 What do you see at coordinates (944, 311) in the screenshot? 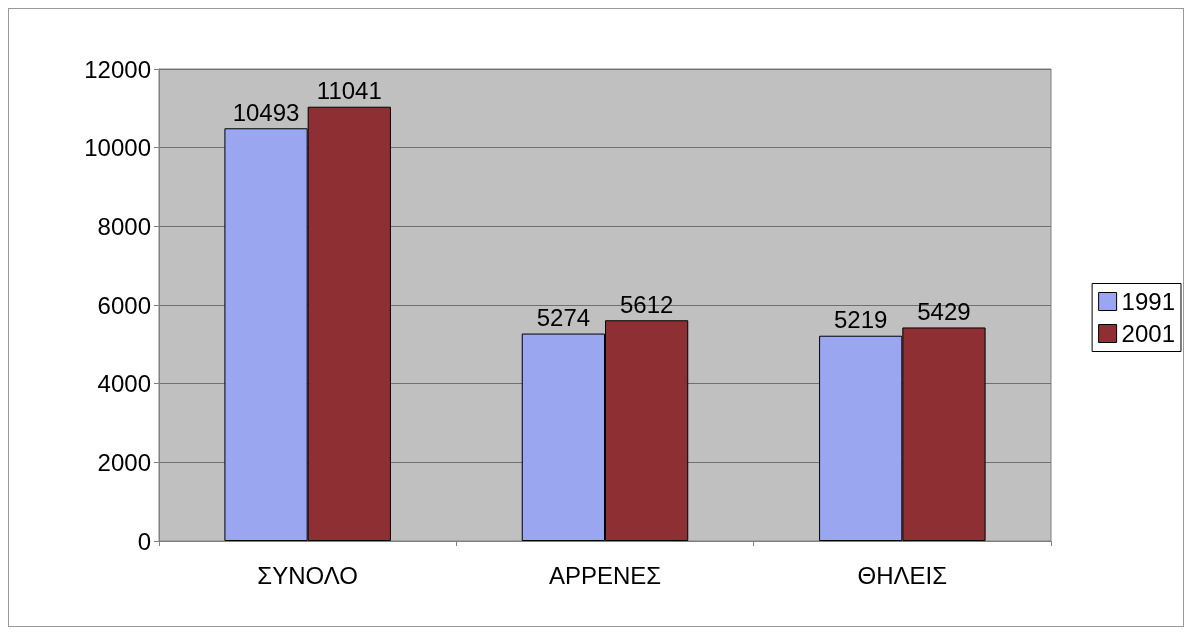
I see `data-label: 5429` at bounding box center [944, 311].